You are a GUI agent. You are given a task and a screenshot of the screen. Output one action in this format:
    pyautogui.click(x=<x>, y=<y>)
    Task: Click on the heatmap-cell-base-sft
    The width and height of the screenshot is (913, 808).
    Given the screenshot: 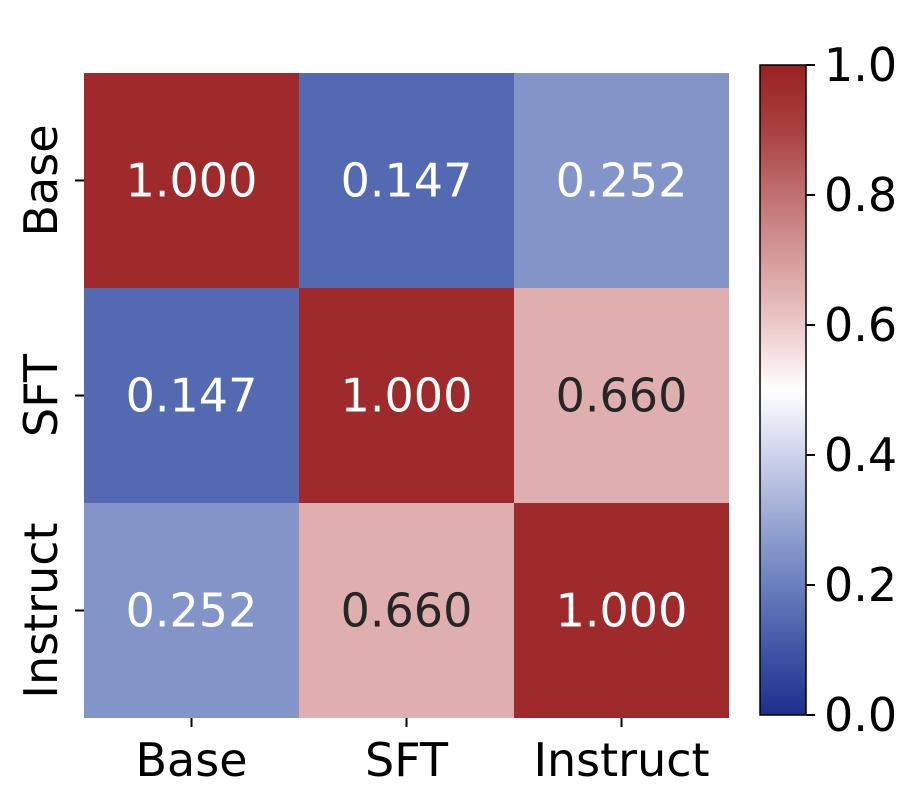 What is the action you would take?
    pyautogui.click(x=406, y=180)
    